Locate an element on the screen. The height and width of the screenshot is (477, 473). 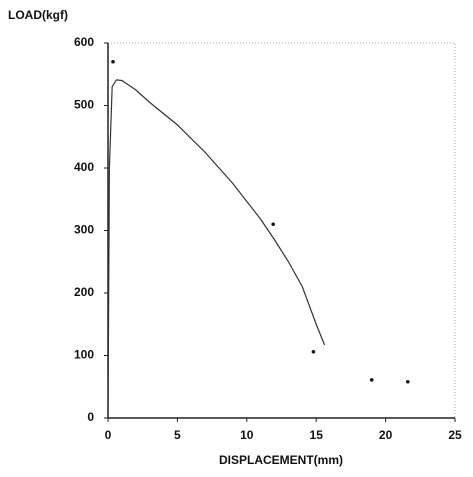
y-axis-title: LOAD(kgf) is located at coordinates (38, 15).